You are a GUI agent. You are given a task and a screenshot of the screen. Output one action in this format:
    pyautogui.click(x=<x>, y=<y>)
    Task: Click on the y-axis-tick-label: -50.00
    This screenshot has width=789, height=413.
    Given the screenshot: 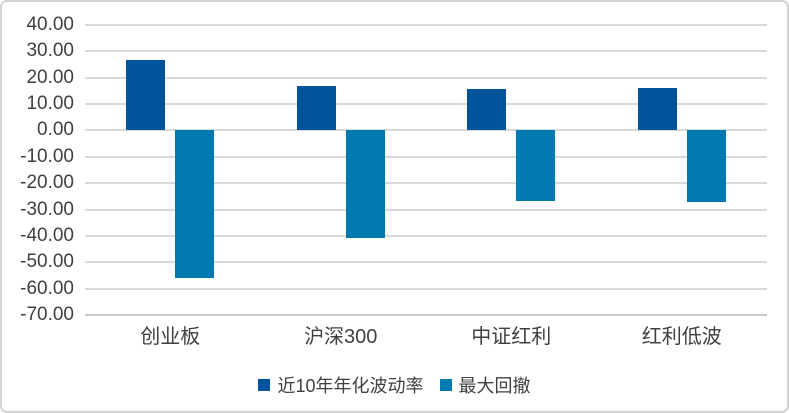 What is the action you would take?
    pyautogui.click(x=47, y=262)
    